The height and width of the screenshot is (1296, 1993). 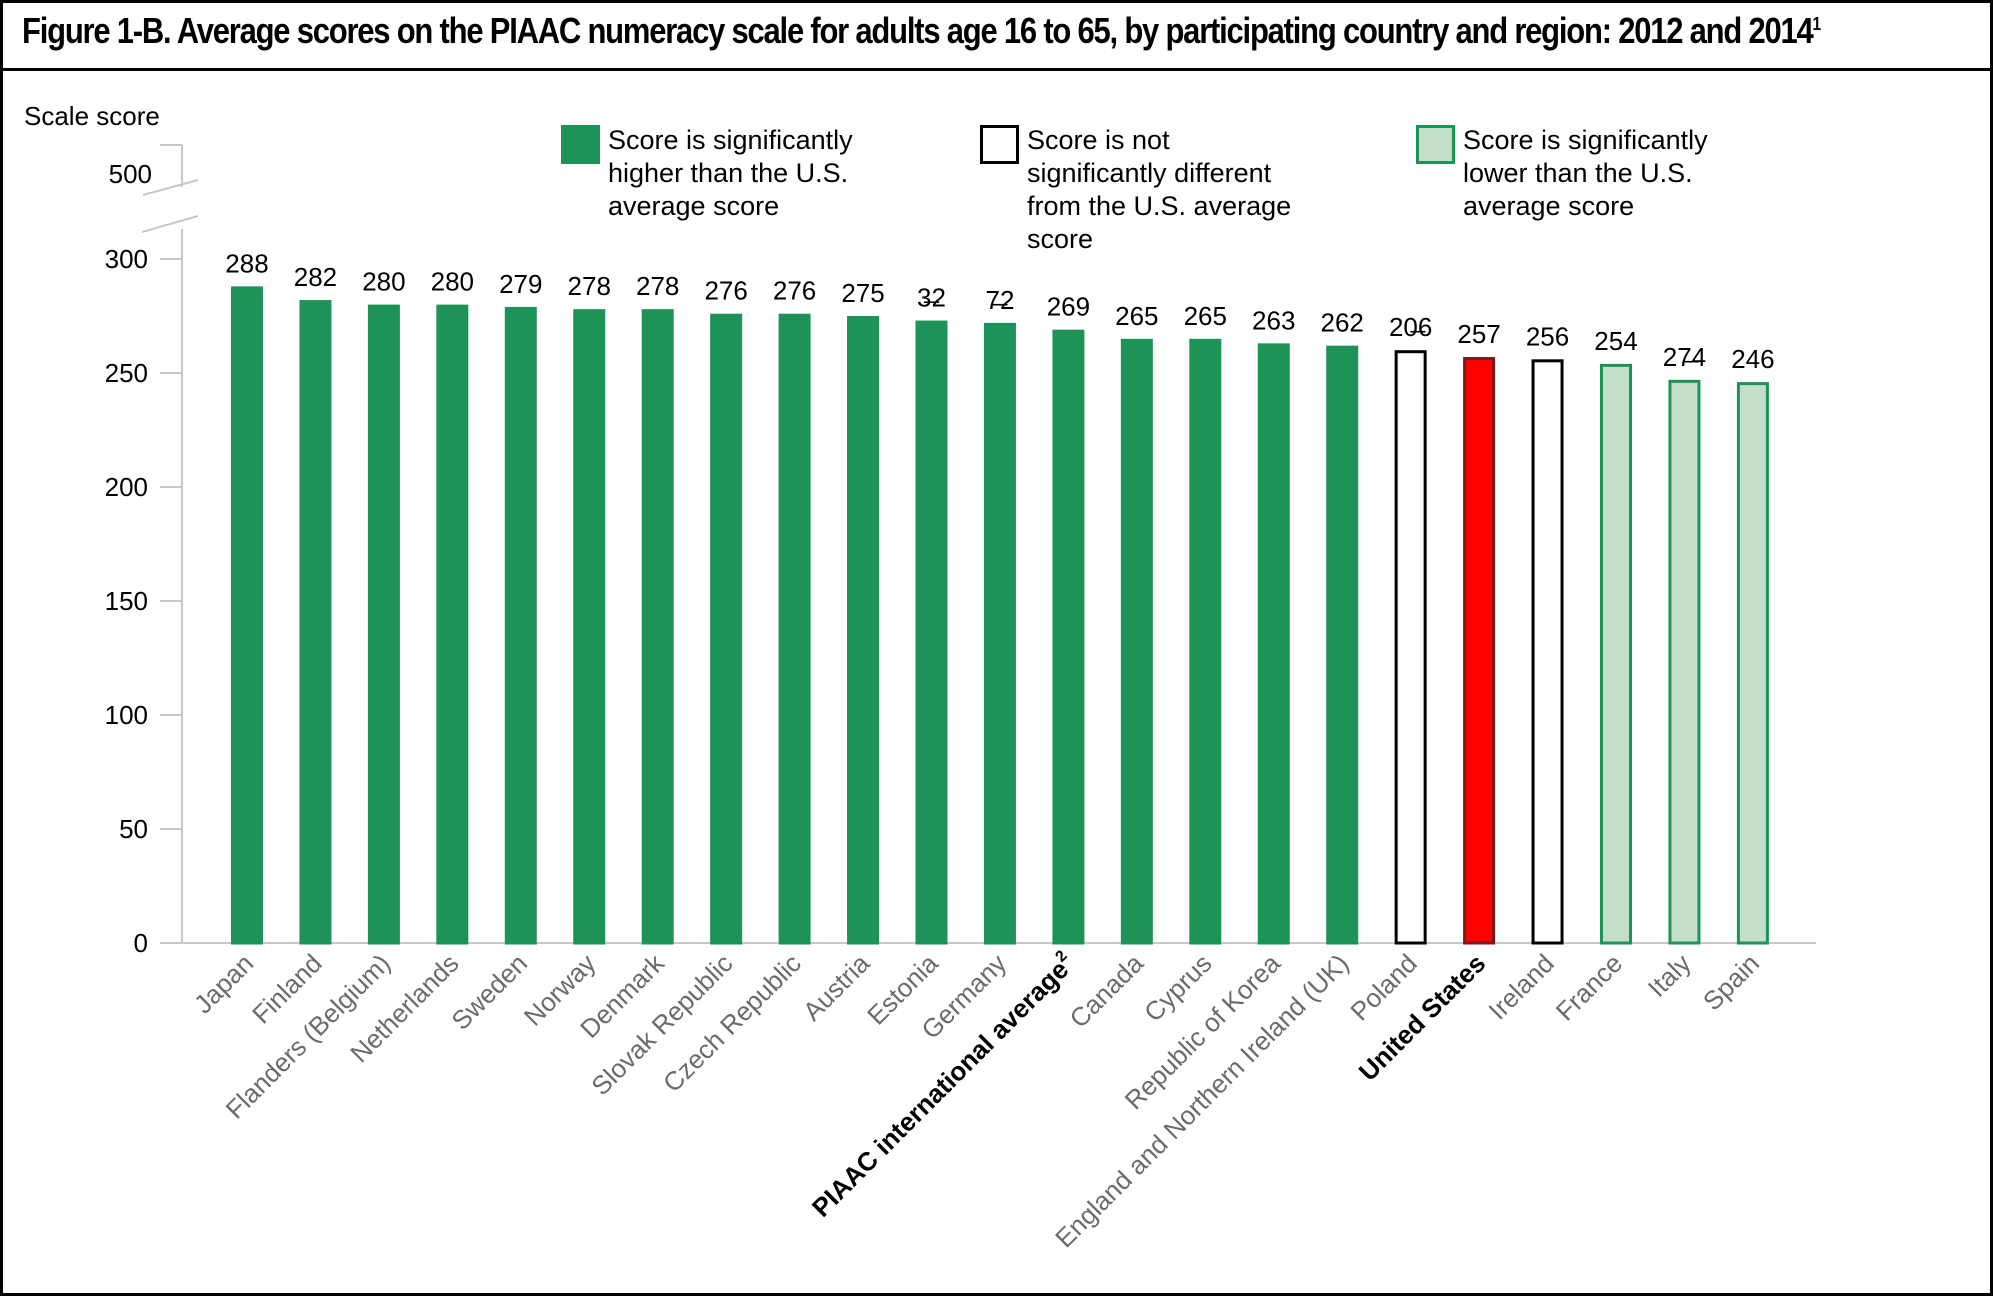 What do you see at coordinates (126, 601) in the screenshot?
I see `y-tick-label: 150` at bounding box center [126, 601].